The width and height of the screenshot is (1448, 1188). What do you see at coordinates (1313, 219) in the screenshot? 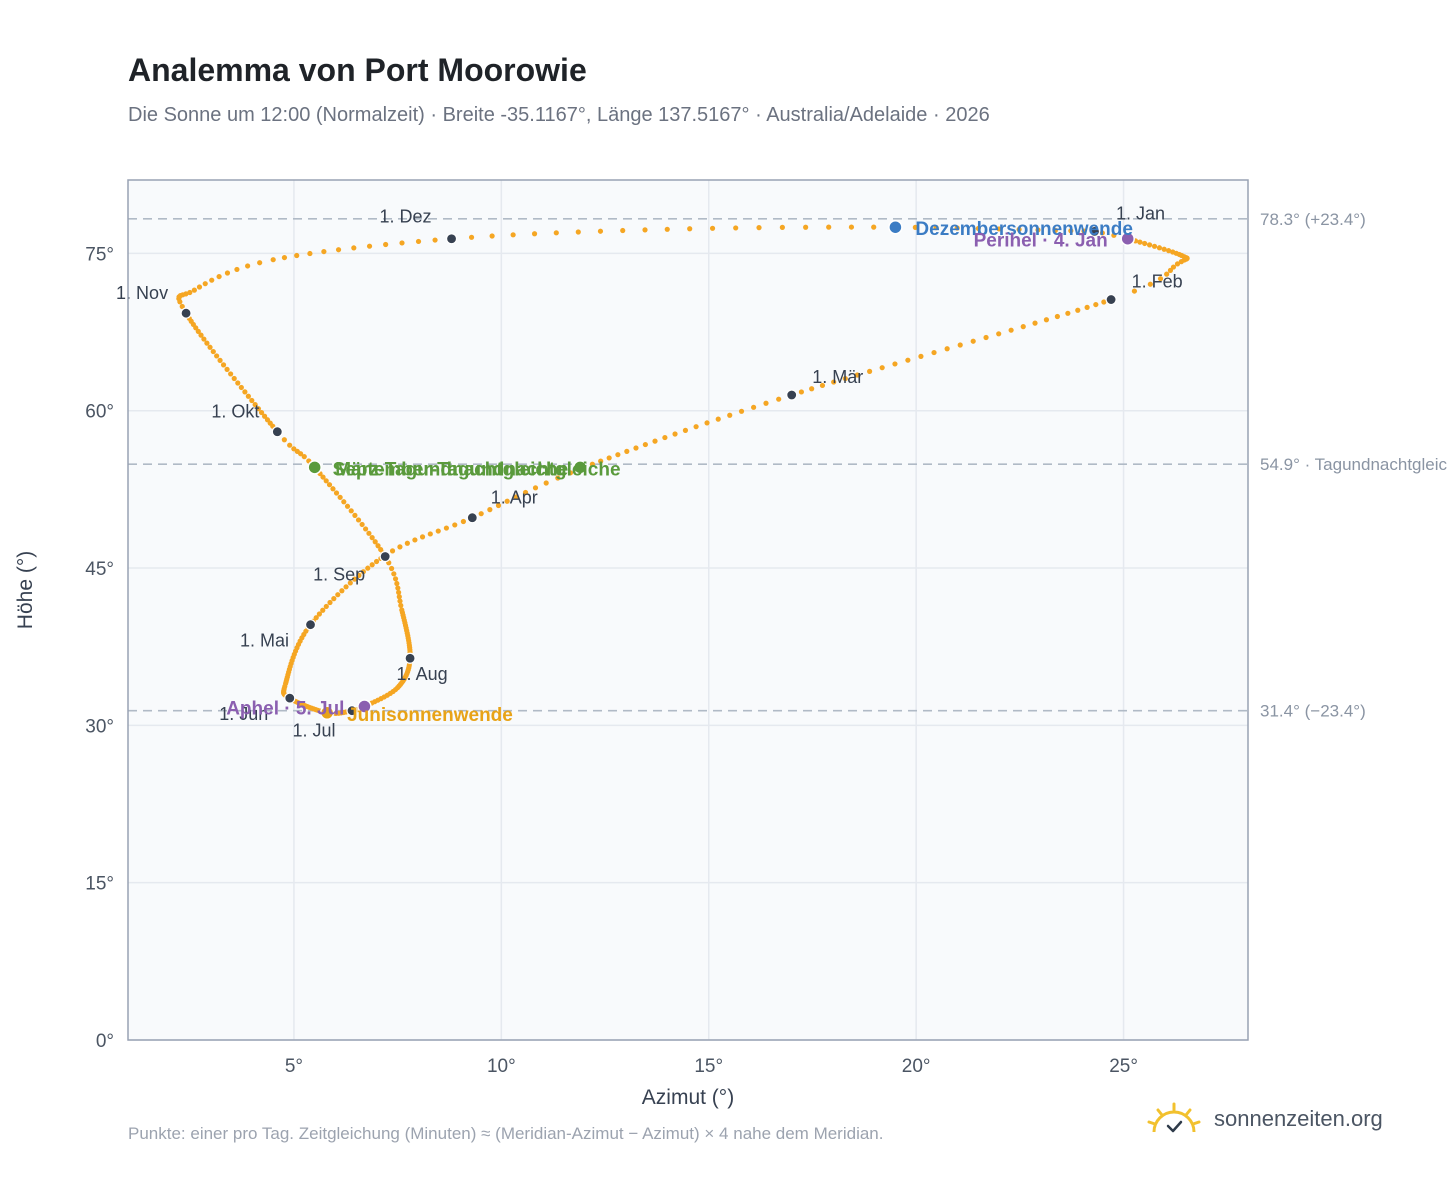
I see `reference-line-label: 78.3° (+23.4°)` at bounding box center [1313, 219].